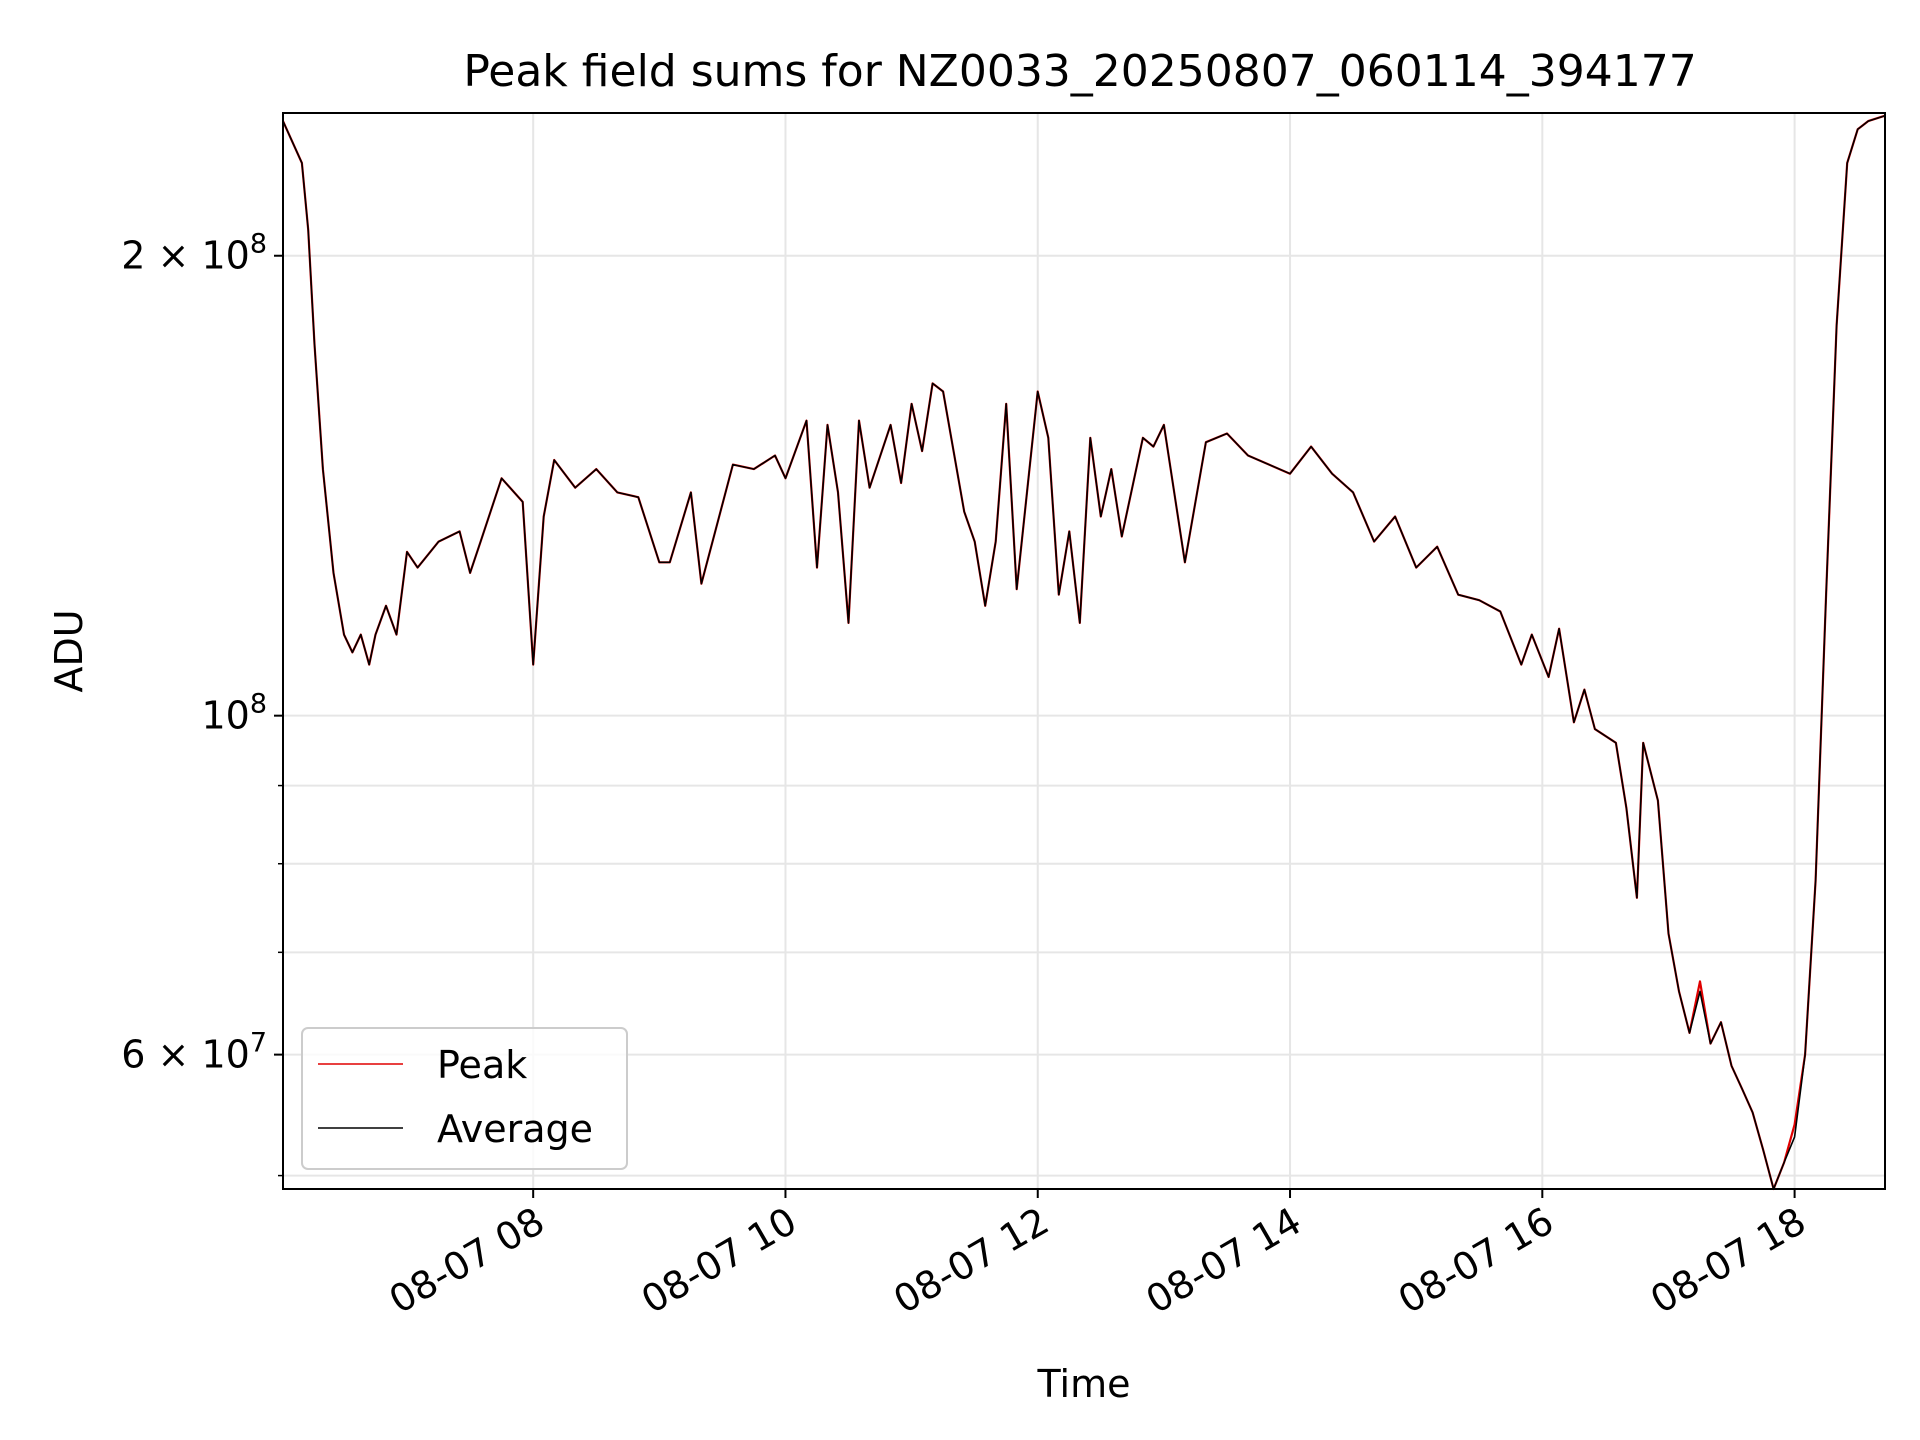 This screenshot has height=1440, width=1920. I want to click on x-axis-label: Time, so click(1084, 1384).